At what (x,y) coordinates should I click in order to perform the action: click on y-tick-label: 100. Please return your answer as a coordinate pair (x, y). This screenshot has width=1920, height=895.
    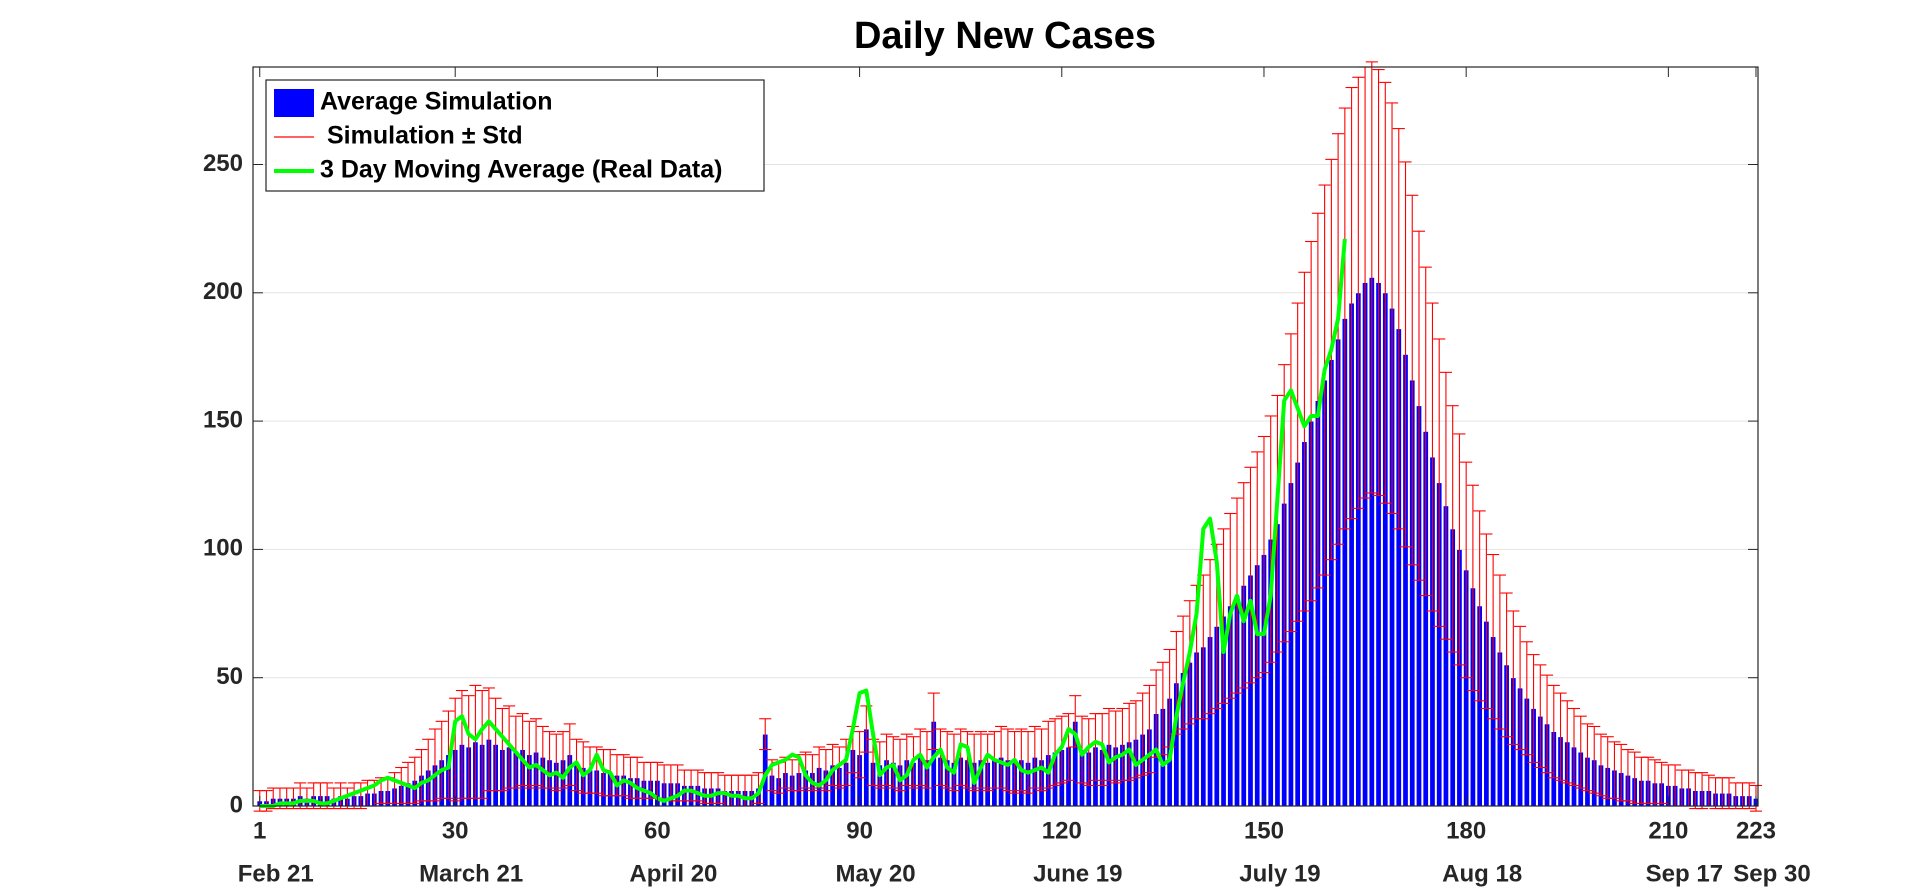
    Looking at the image, I should click on (223, 548).